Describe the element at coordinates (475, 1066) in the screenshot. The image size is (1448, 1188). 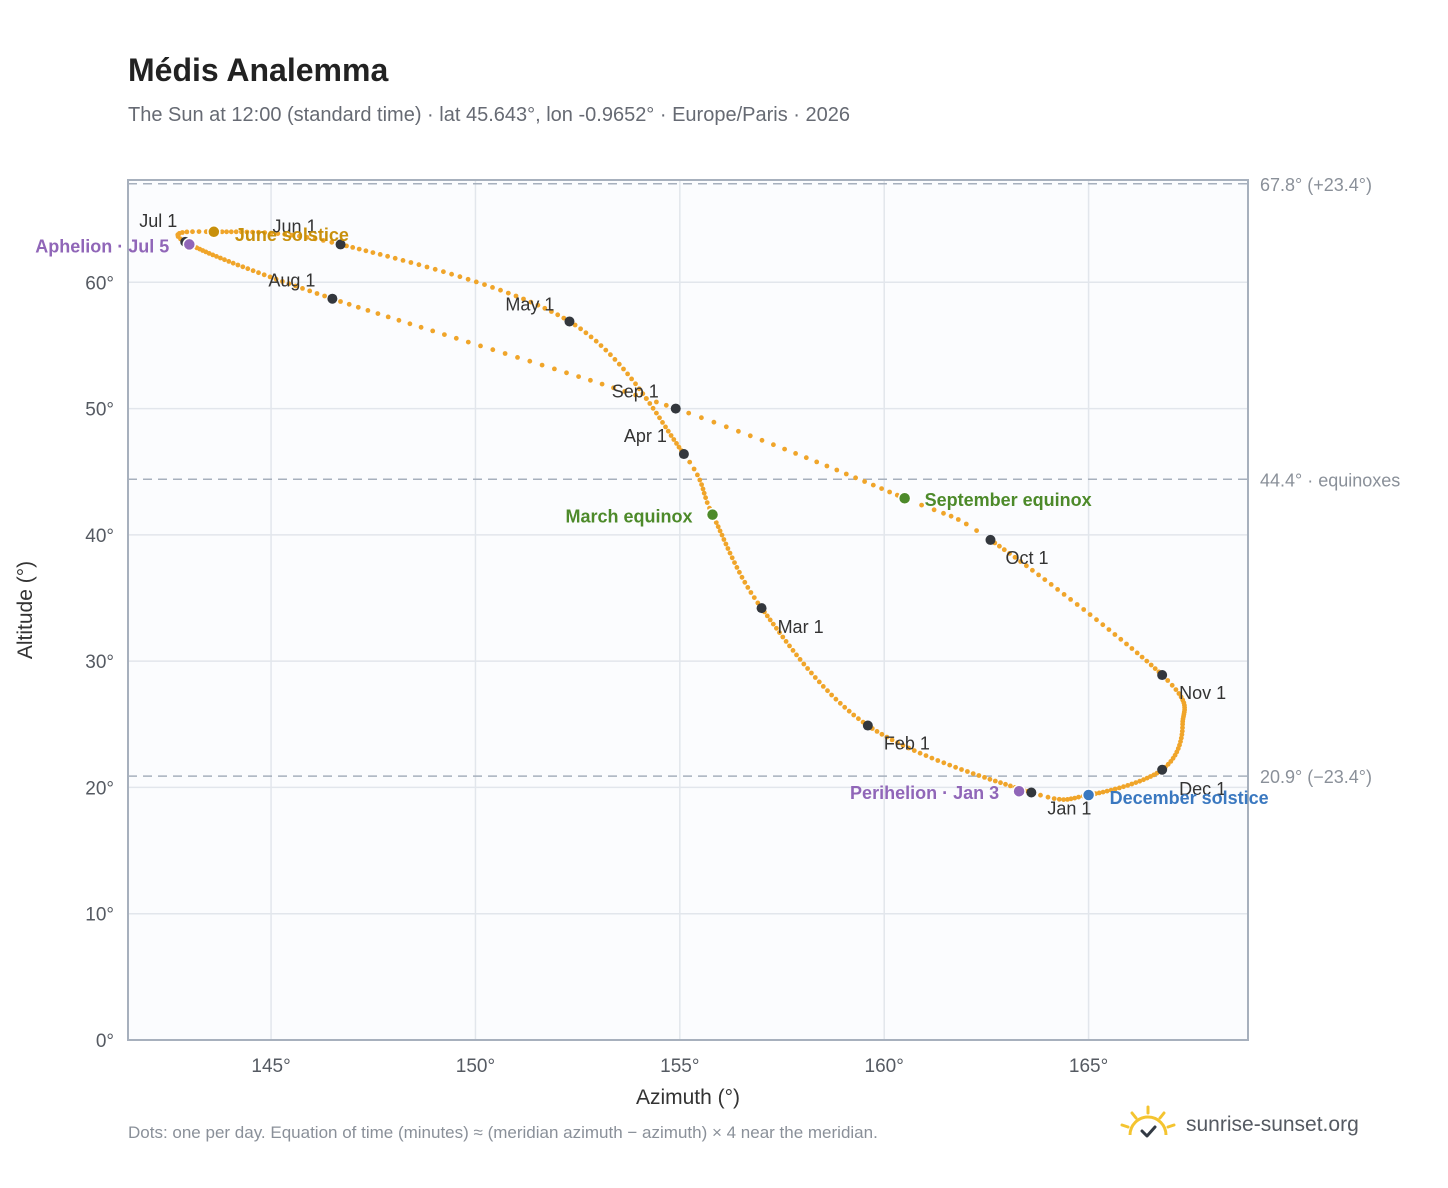
I see `x-tick-label: 150°` at that location.